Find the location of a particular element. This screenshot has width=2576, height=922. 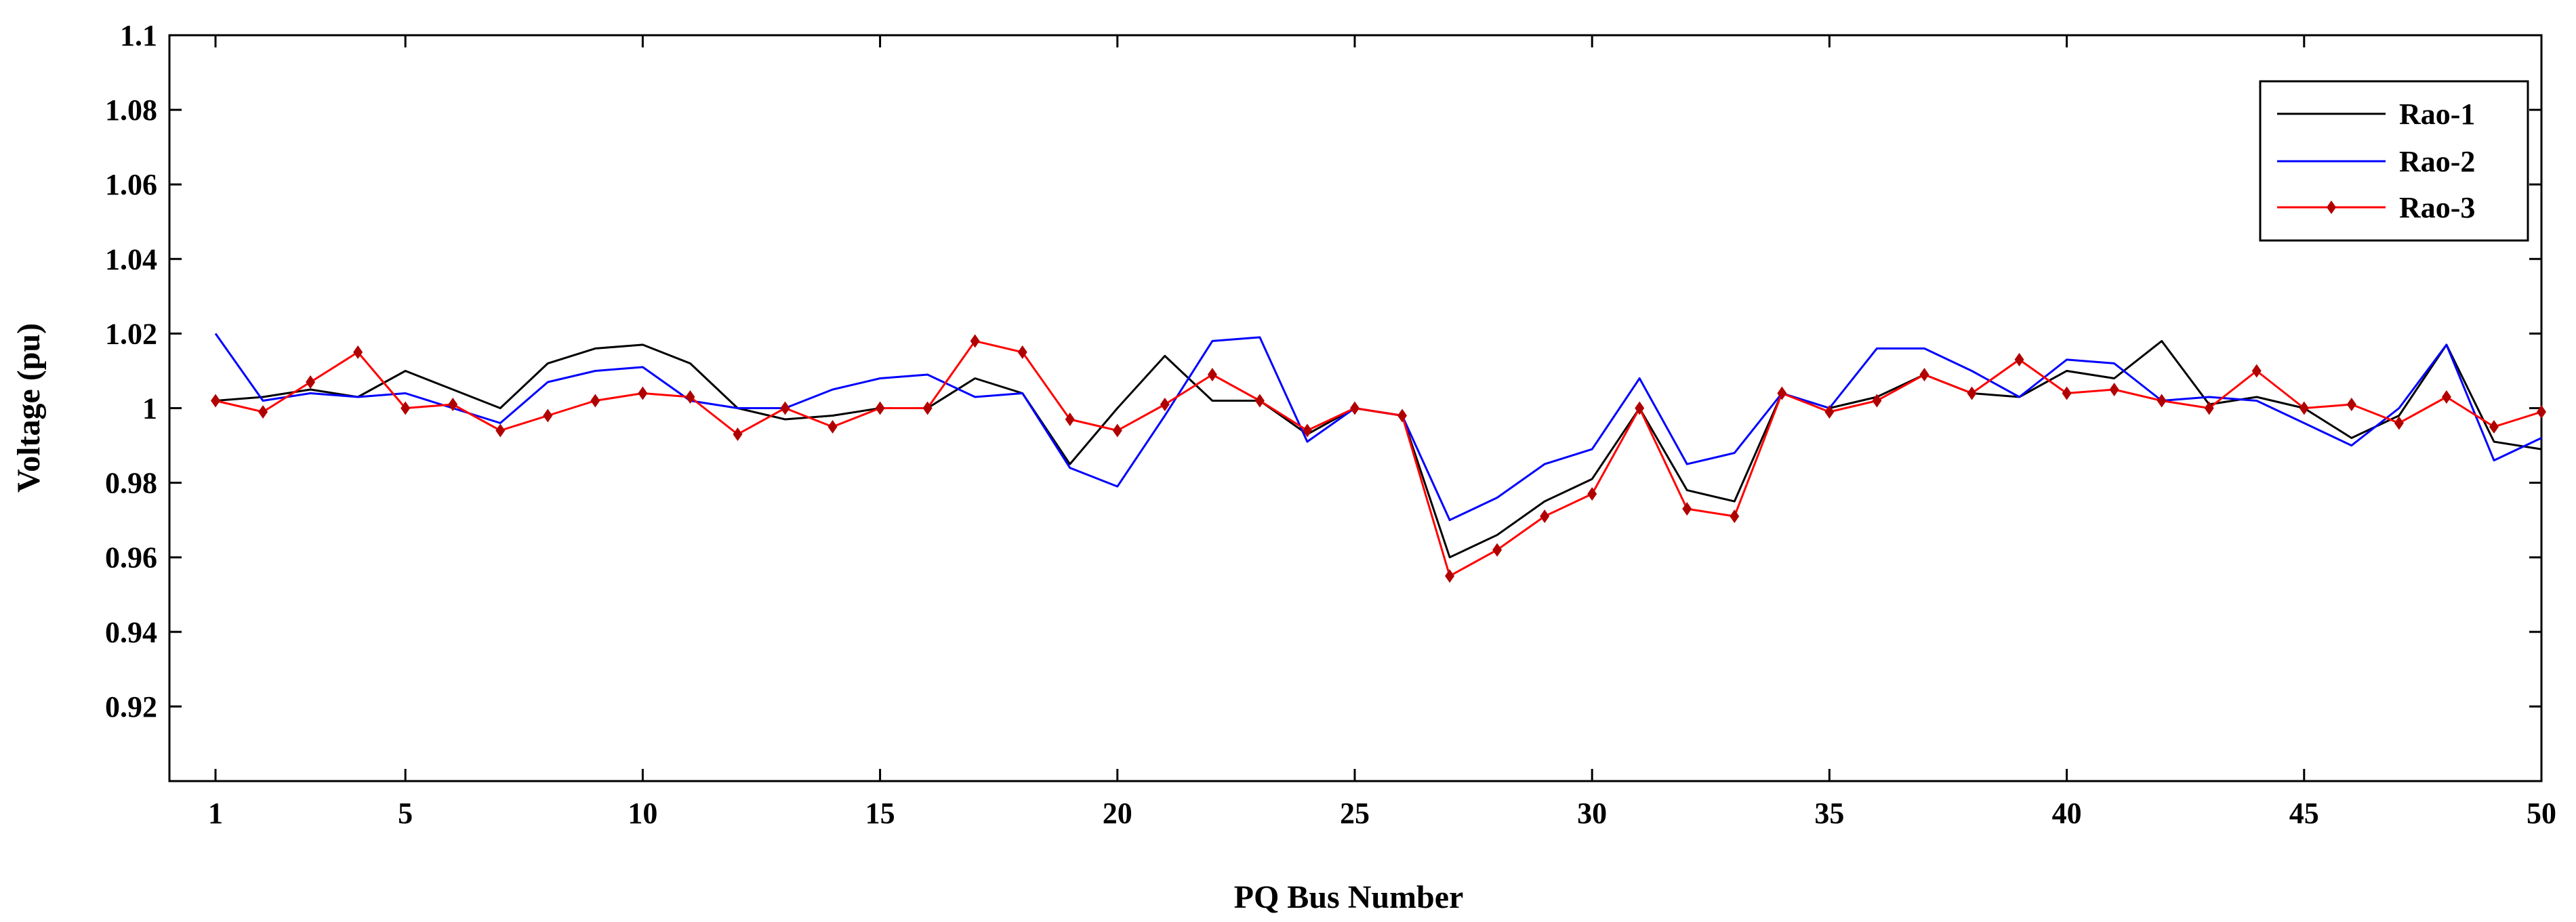

x-axis-title: PQ Bus Number is located at coordinates (1349, 897).